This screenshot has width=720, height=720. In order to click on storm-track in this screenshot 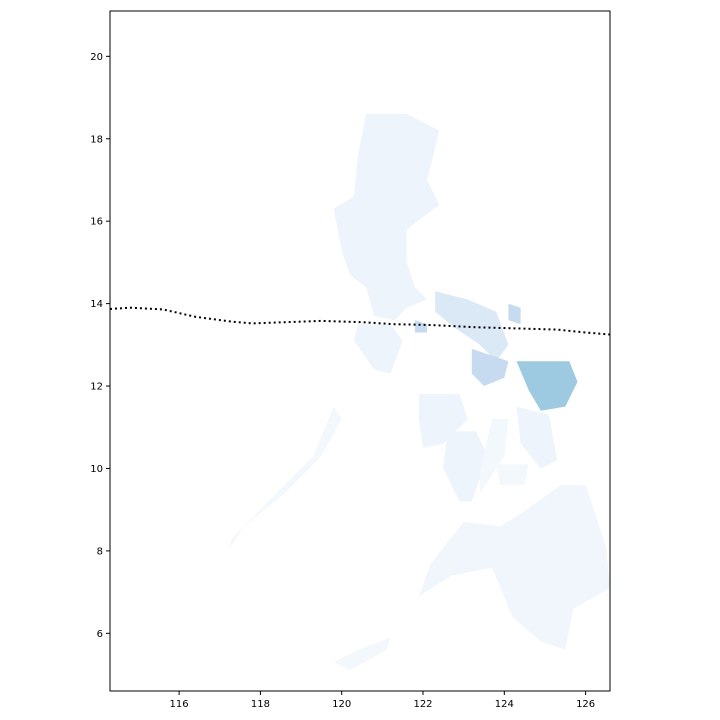, I will do `click(360, 321)`.